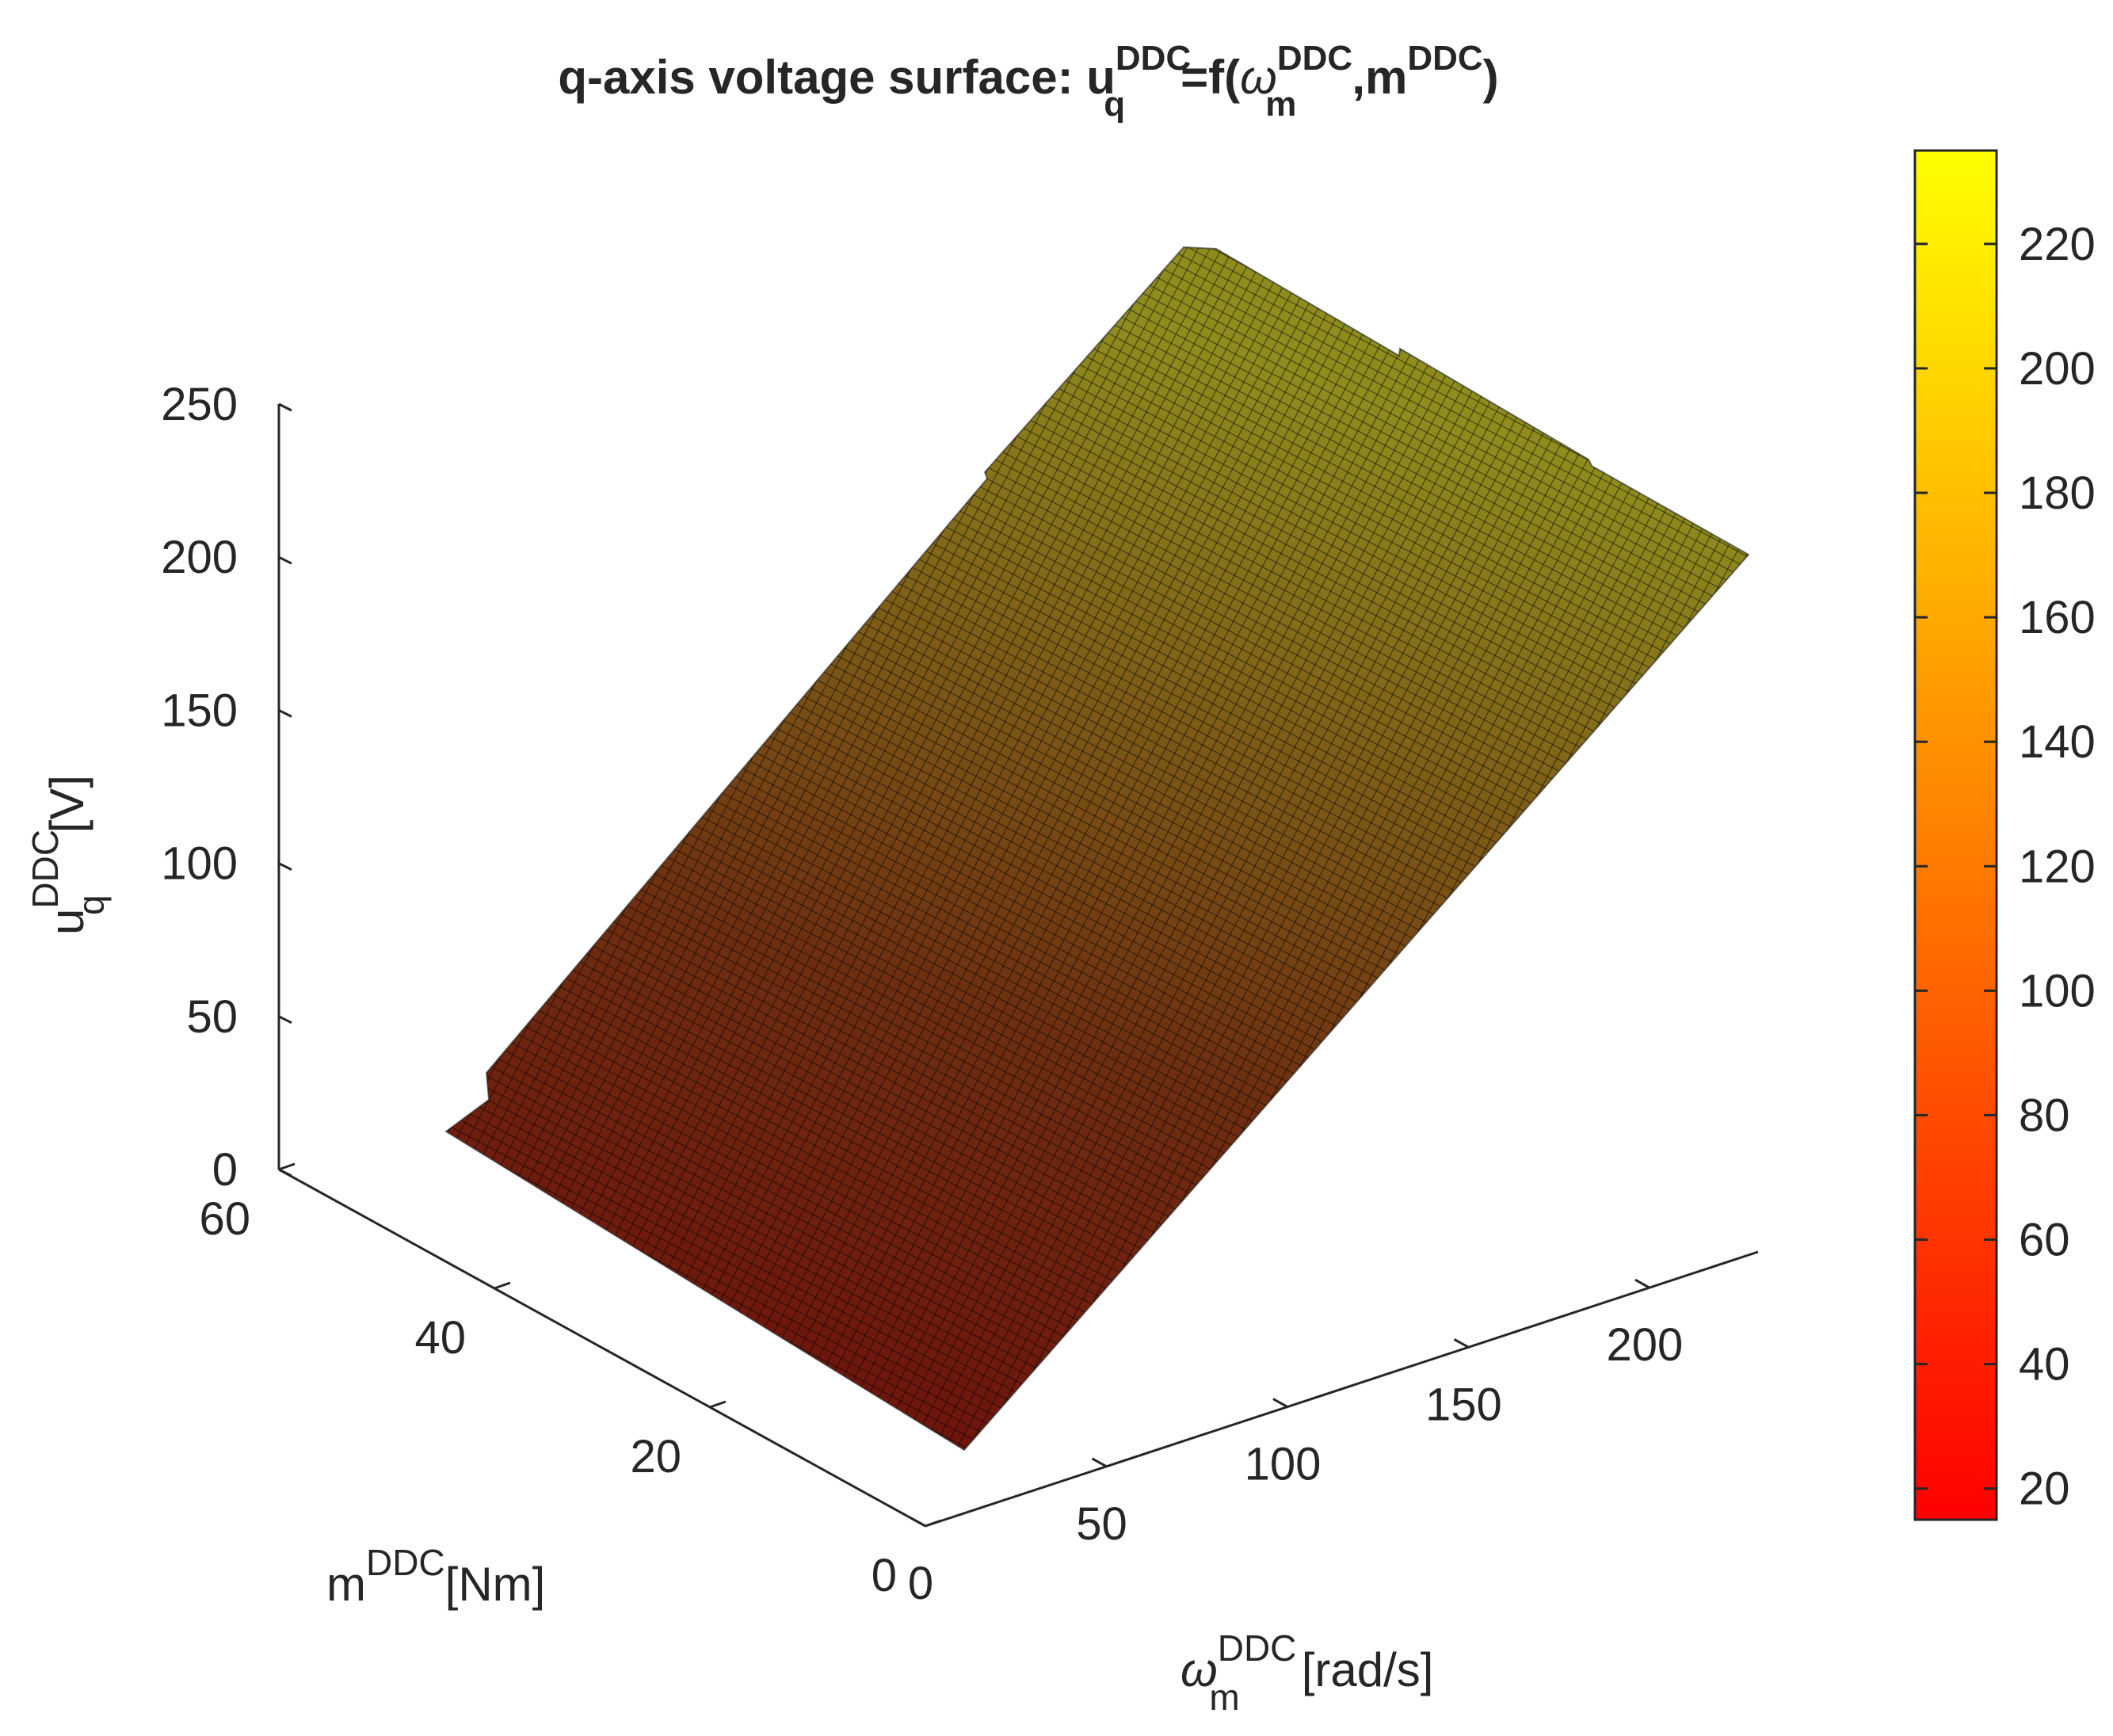 Image resolution: width=2113 pixels, height=1736 pixels. What do you see at coordinates (199, 557) in the screenshot?
I see `z-tick-label: 200` at bounding box center [199, 557].